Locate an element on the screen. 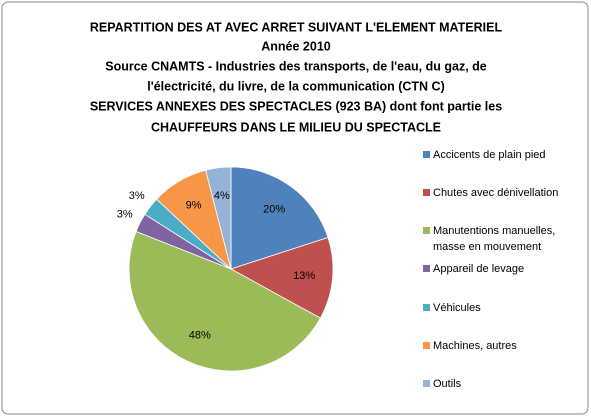 Image resolution: width=591 pixels, height=417 pixels. legend-label: Véhicules is located at coordinates (457, 308).